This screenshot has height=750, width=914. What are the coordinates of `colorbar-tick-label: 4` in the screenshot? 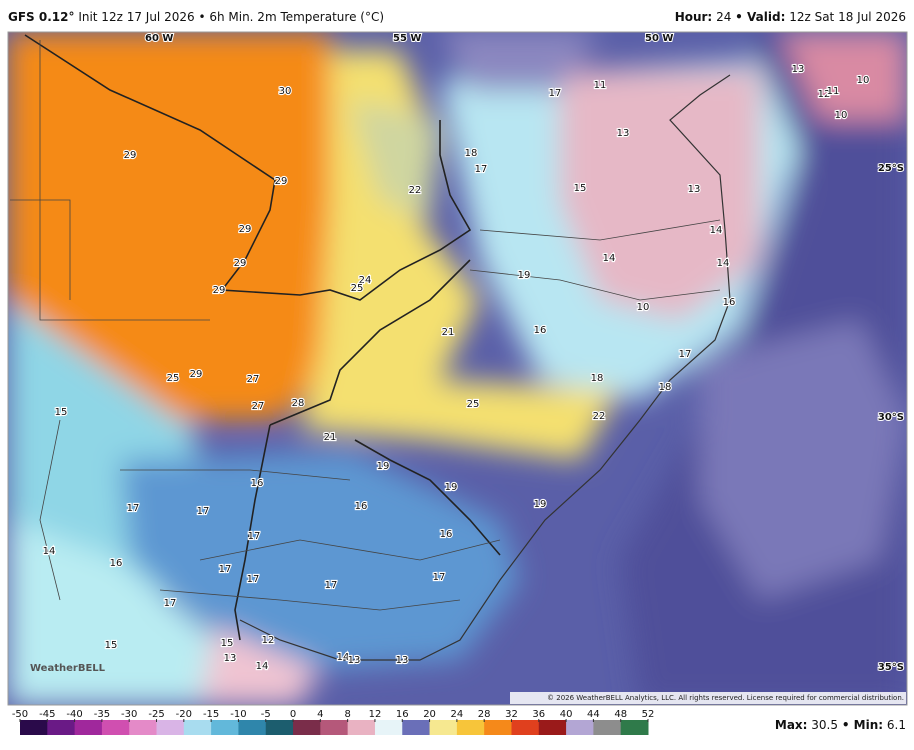 It's located at (320, 714).